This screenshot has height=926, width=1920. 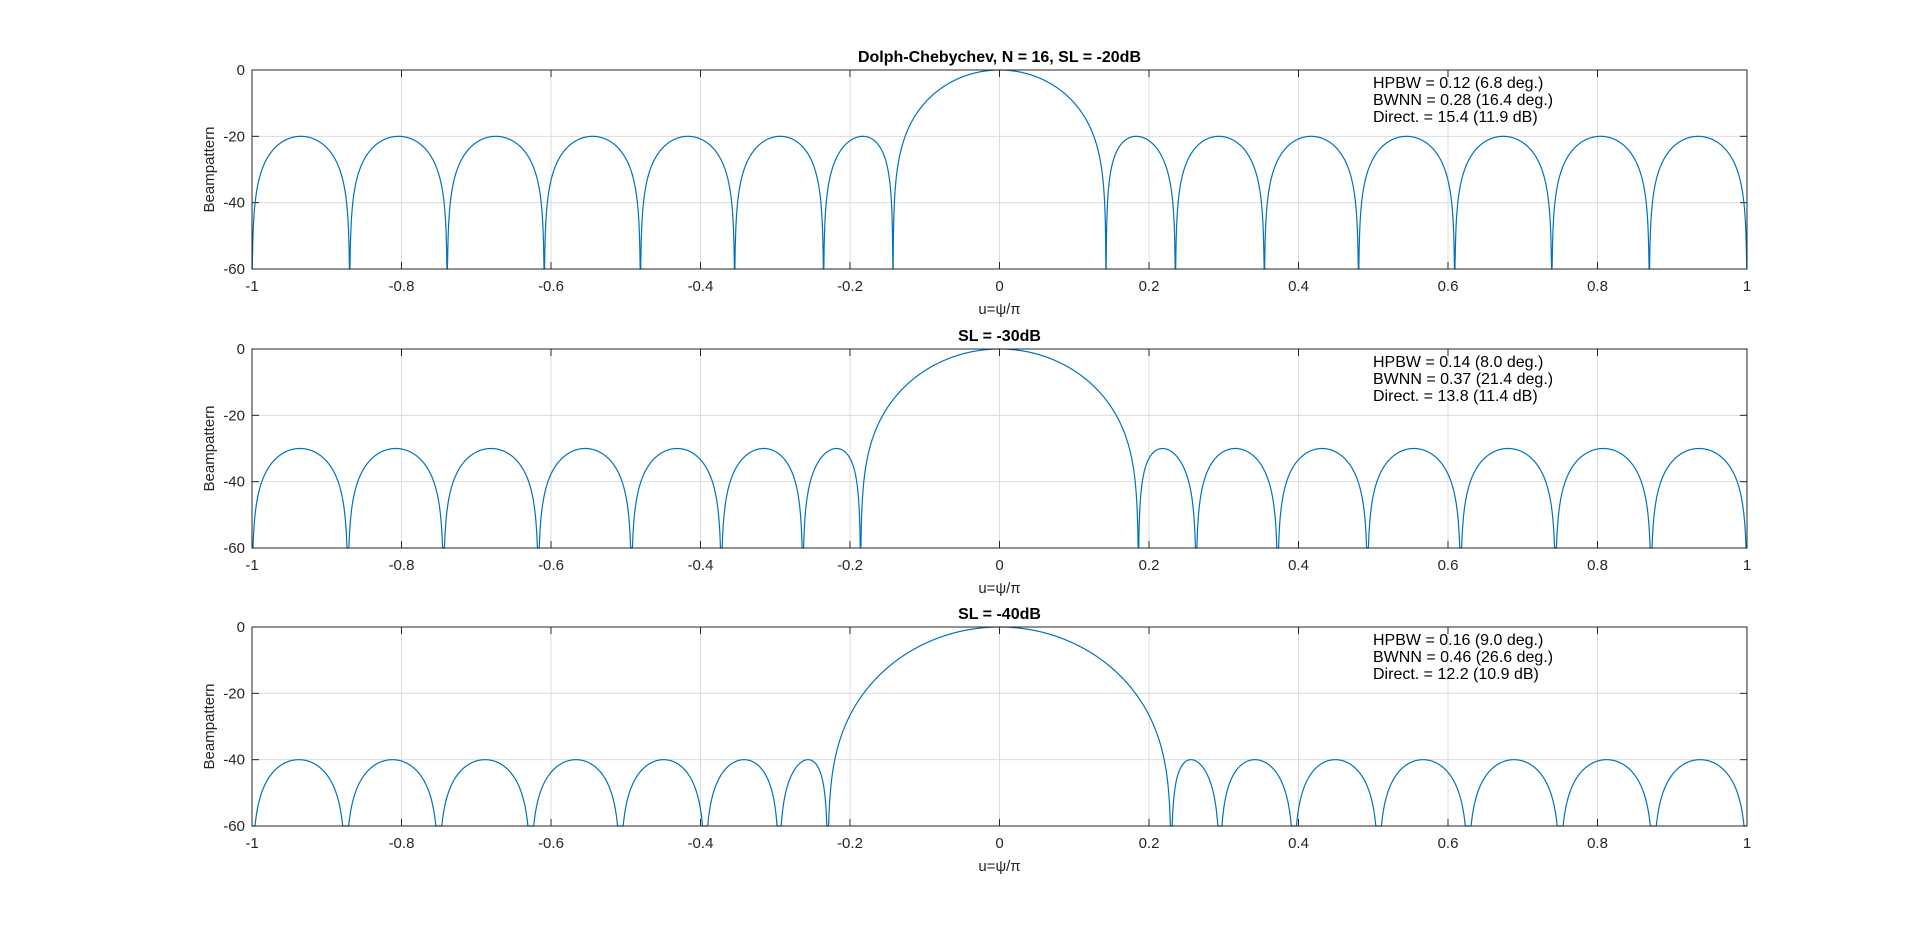 I want to click on annotation-text: BWNN = 0.37 (21.4 deg.), so click(x=1463, y=379).